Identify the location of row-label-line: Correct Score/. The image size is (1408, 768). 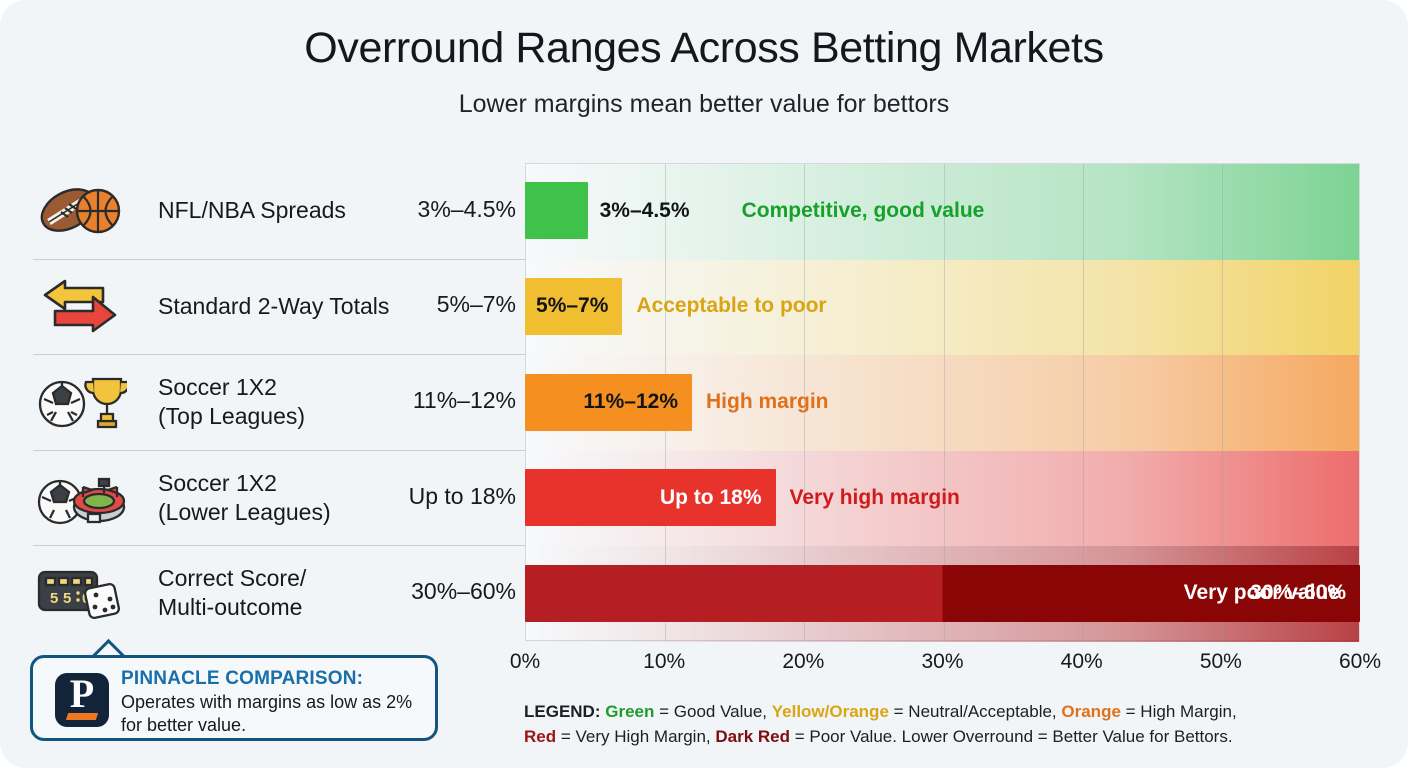
(232, 578).